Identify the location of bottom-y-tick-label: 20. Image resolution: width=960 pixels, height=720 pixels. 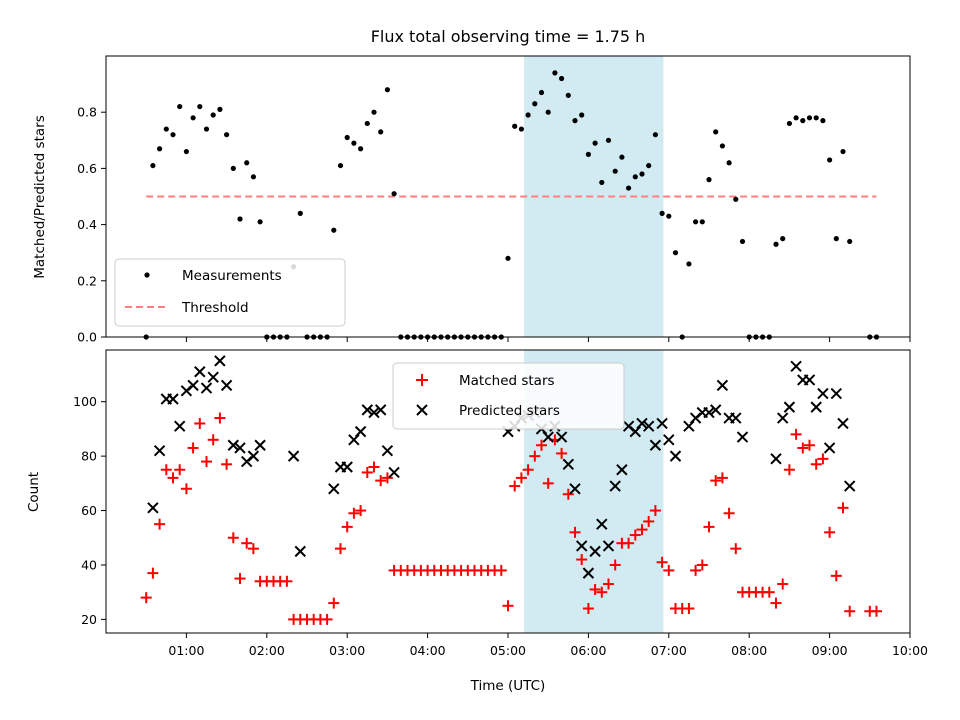
(89, 619).